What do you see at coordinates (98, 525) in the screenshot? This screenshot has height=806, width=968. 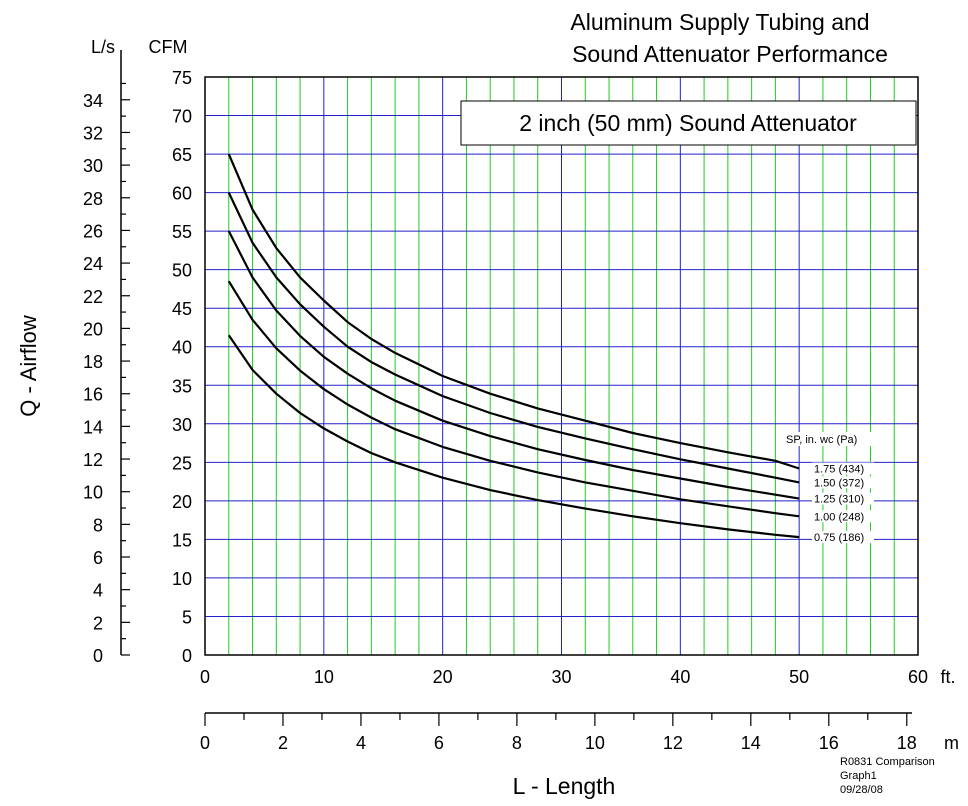 I see `y2-tick-label: 8` at bounding box center [98, 525].